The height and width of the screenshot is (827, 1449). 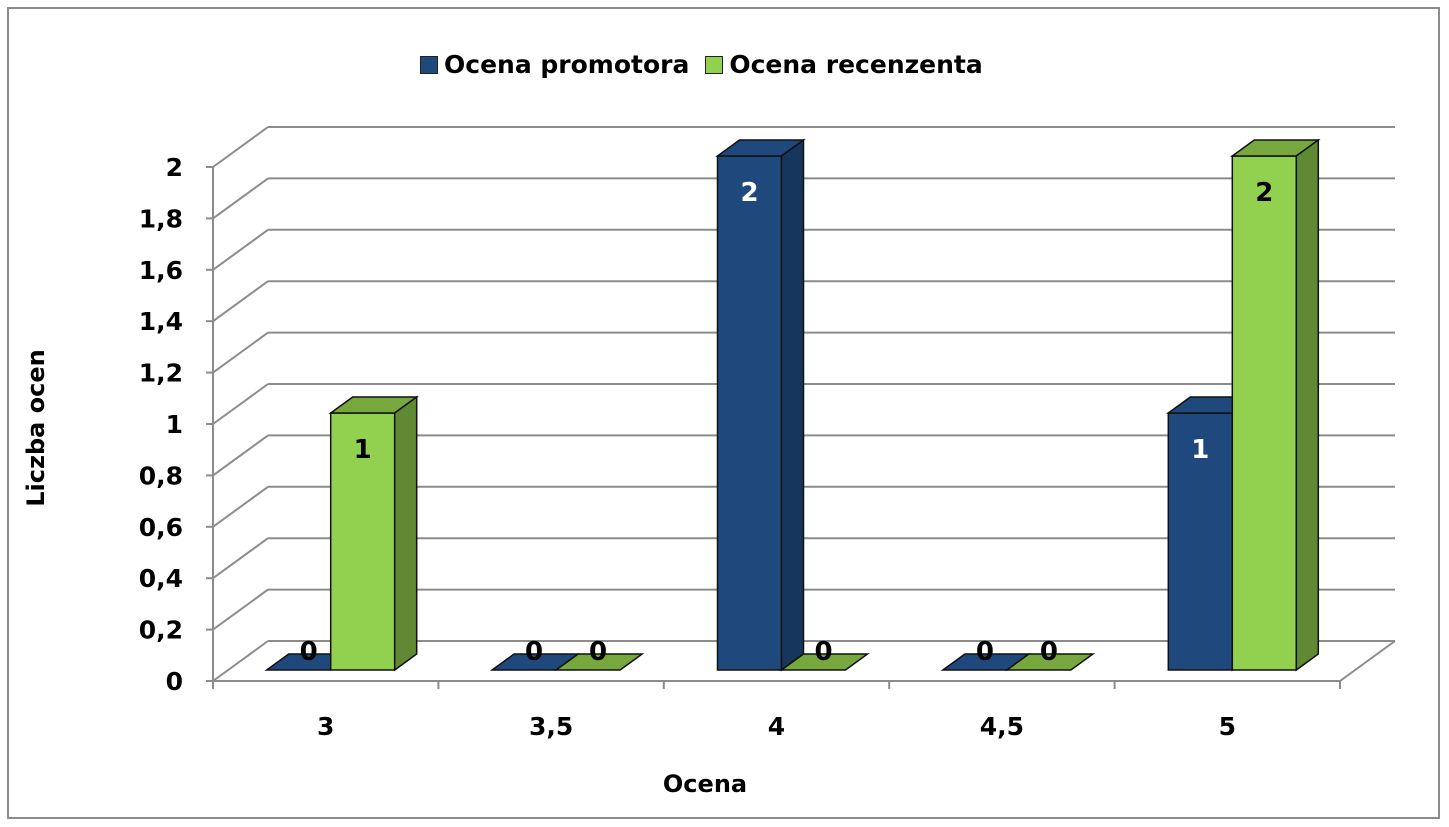 What do you see at coordinates (856, 64) in the screenshot?
I see `legend-label-recenzent: Ocena recenzenta` at bounding box center [856, 64].